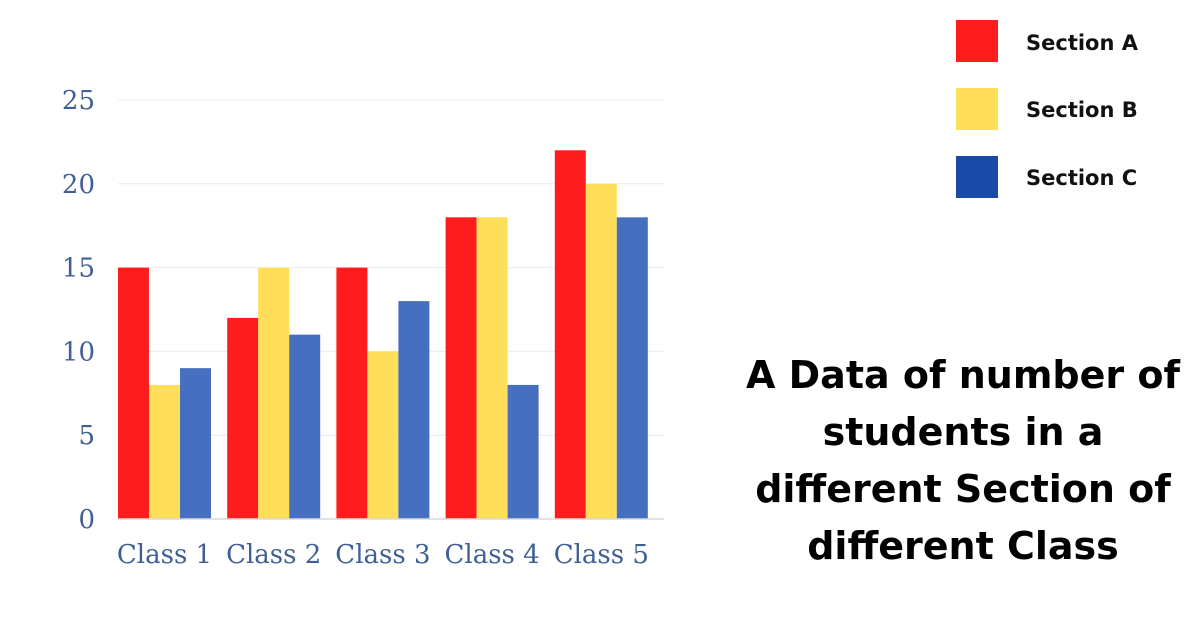  Describe the element at coordinates (491, 555) in the screenshot. I see `x-category-label: Class 4` at that location.